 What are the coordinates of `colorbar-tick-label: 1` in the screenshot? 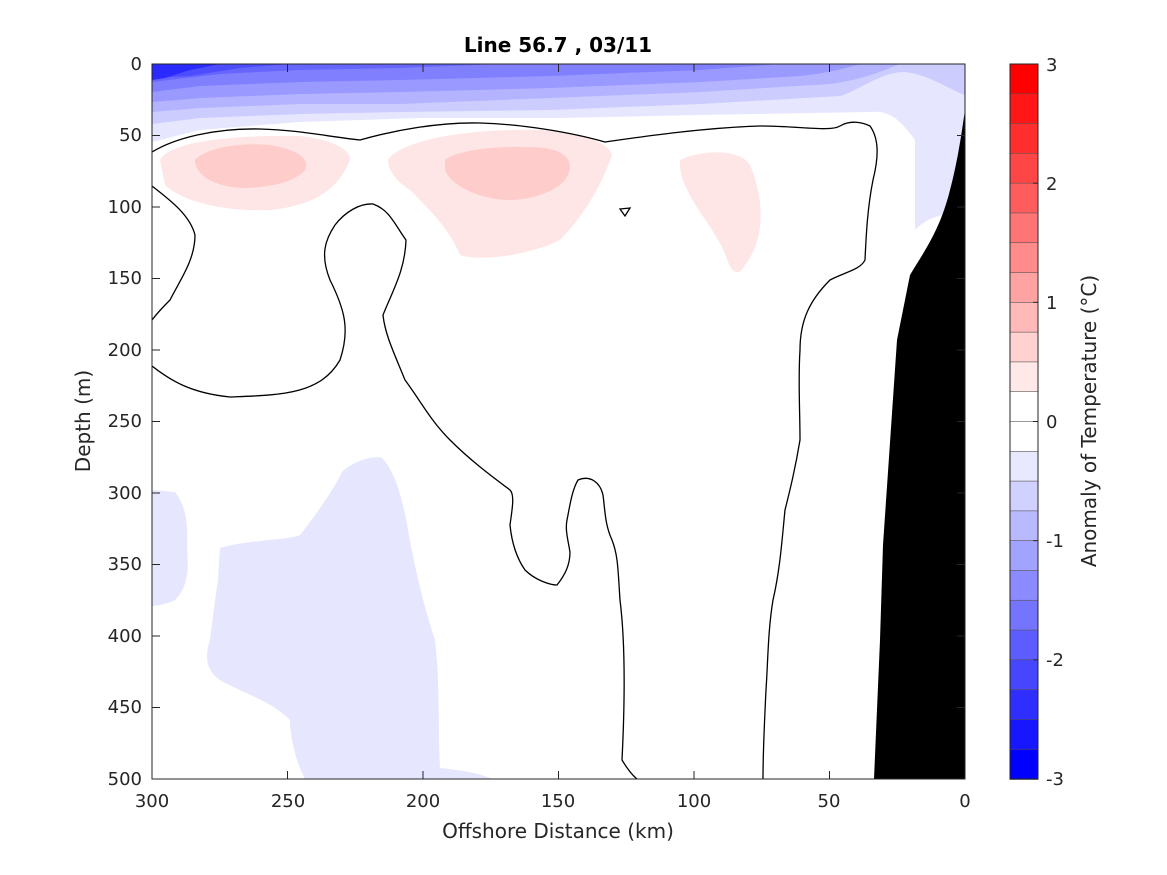 It's located at (1051, 303).